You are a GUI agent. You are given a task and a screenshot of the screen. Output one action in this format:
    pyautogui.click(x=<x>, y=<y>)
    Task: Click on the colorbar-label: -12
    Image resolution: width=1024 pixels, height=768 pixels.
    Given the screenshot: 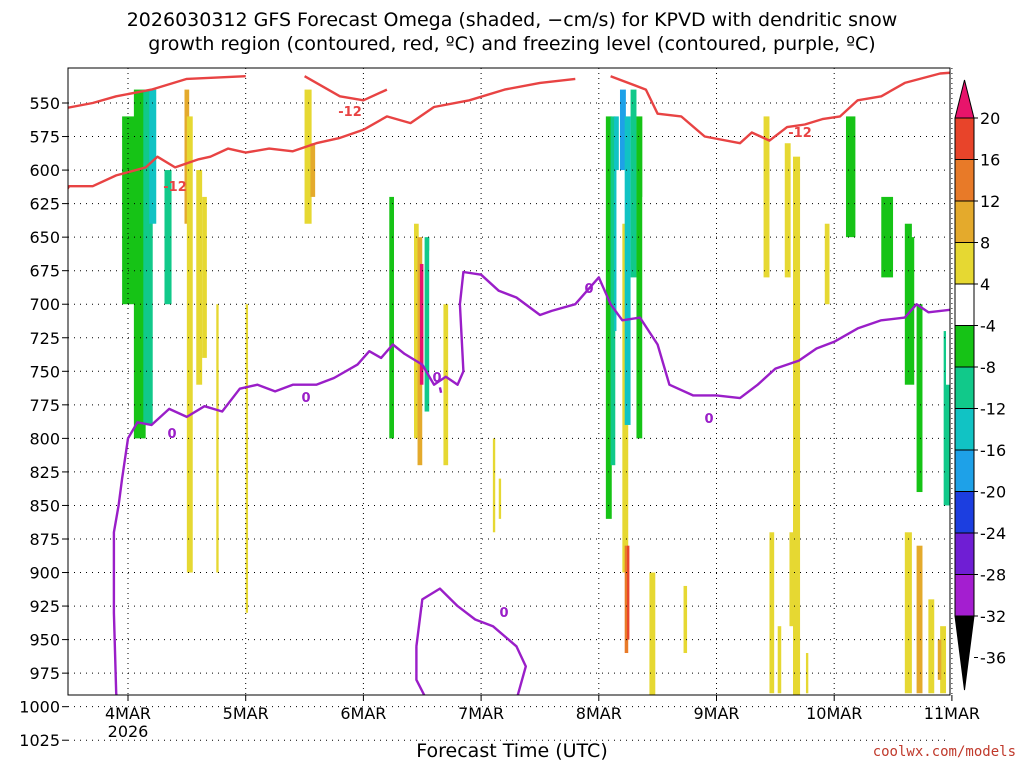 What is the action you would take?
    pyautogui.click(x=993, y=409)
    